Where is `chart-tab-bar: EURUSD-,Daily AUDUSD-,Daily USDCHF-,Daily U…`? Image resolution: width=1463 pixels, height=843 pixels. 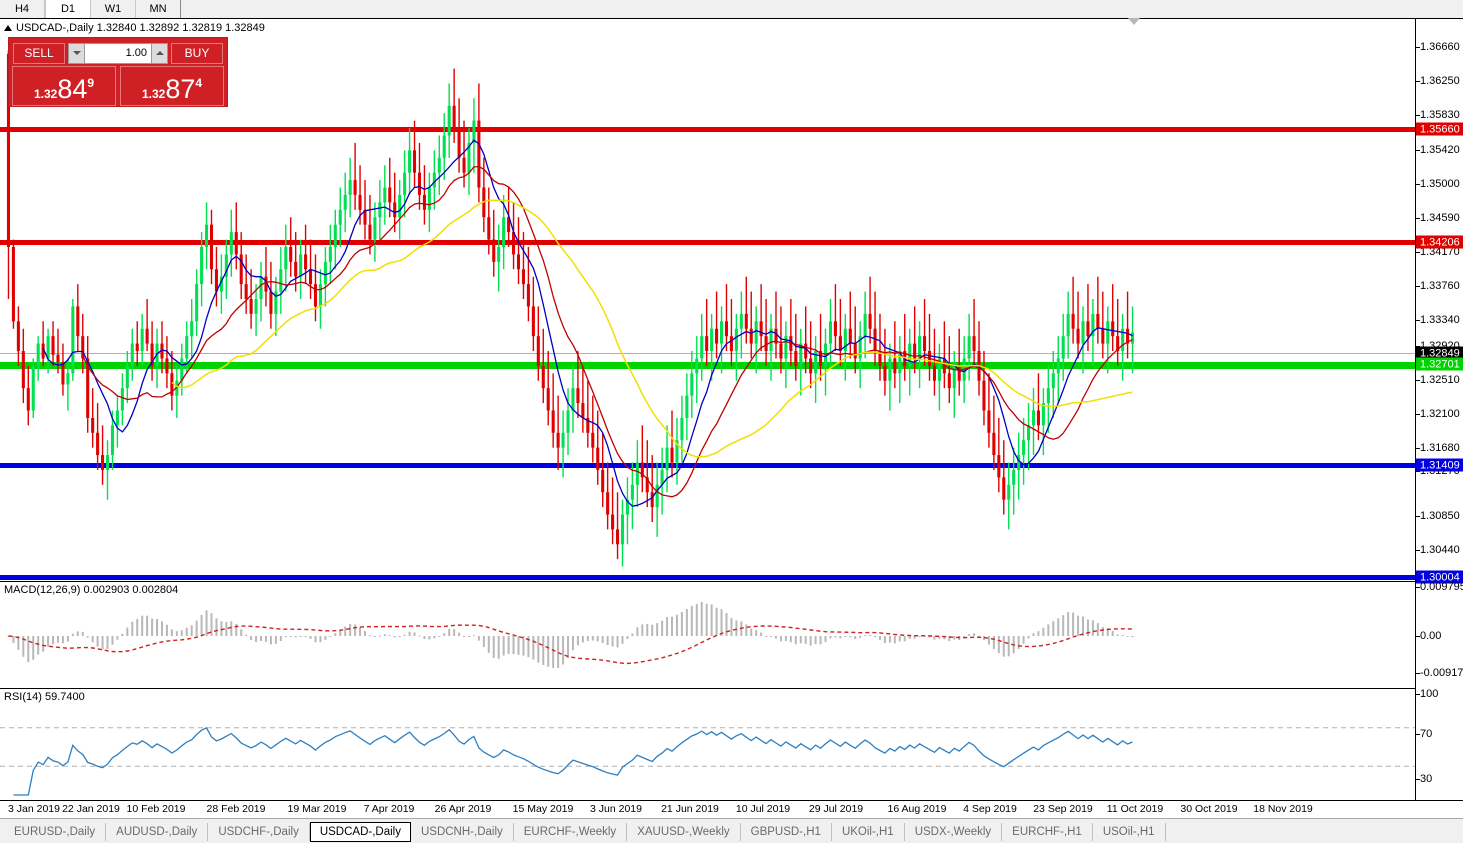 chart-tab-bar: EURUSD-,Daily AUDUSD-,Daily USDCHF-,Daily U… is located at coordinates (731, 830).